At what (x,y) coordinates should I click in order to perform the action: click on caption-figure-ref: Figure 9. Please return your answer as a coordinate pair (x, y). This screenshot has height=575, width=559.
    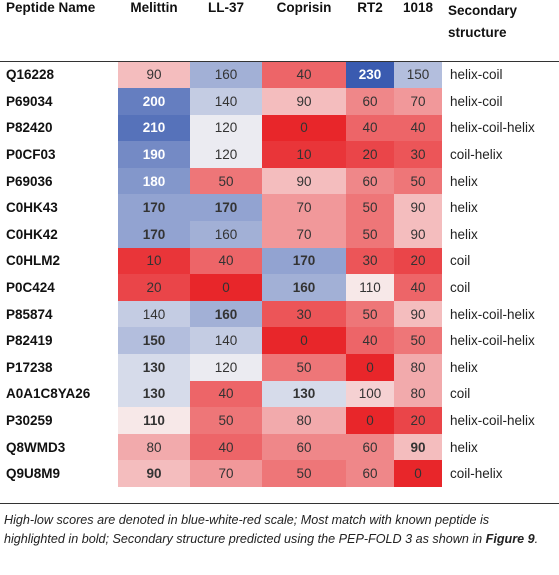
    Looking at the image, I should click on (510, 539).